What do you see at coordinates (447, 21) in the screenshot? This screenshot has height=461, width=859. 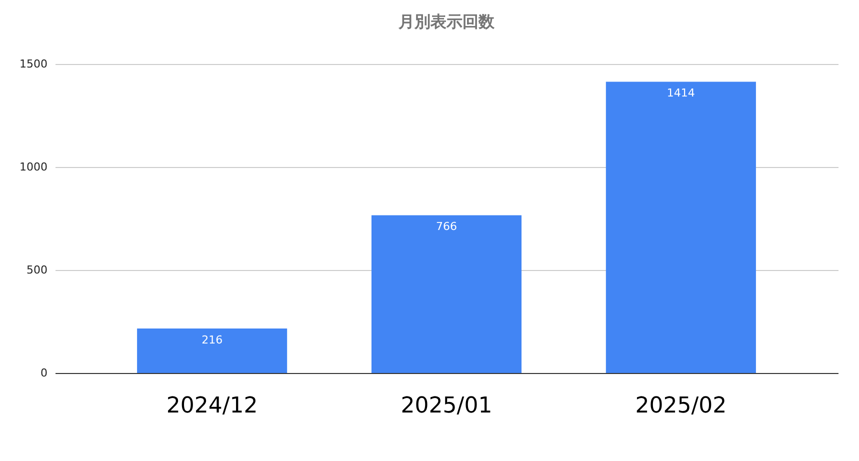 I see `chart-title: 月別表示回数` at bounding box center [447, 21].